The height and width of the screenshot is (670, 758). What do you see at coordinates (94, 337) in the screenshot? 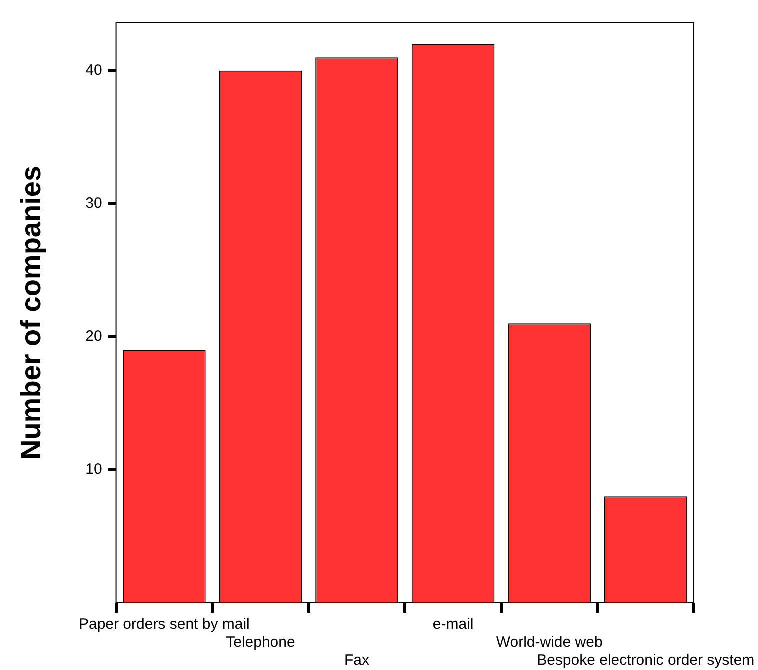
I see `y-tick-label: 20` at bounding box center [94, 337].